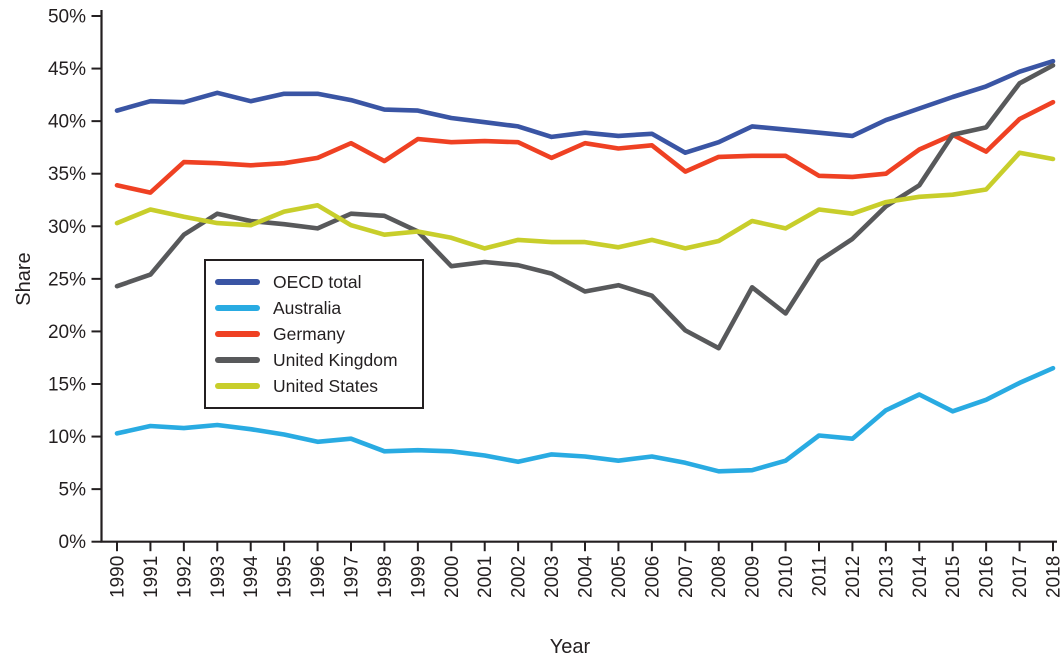 This screenshot has width=1064, height=665. I want to click on x-tick-label: 2002, so click(519, 577).